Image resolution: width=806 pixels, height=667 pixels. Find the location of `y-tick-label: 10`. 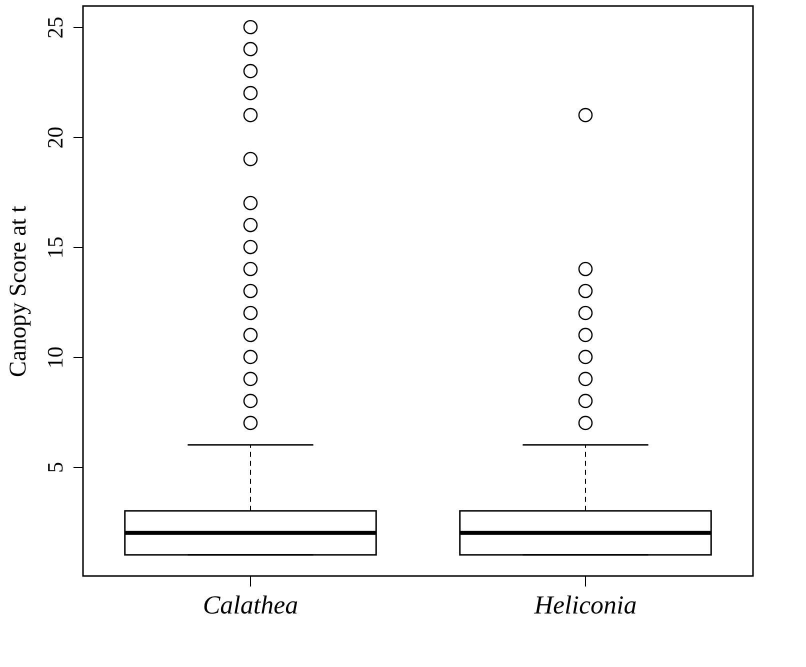

y-tick-label: 10 is located at coordinates (55, 357).